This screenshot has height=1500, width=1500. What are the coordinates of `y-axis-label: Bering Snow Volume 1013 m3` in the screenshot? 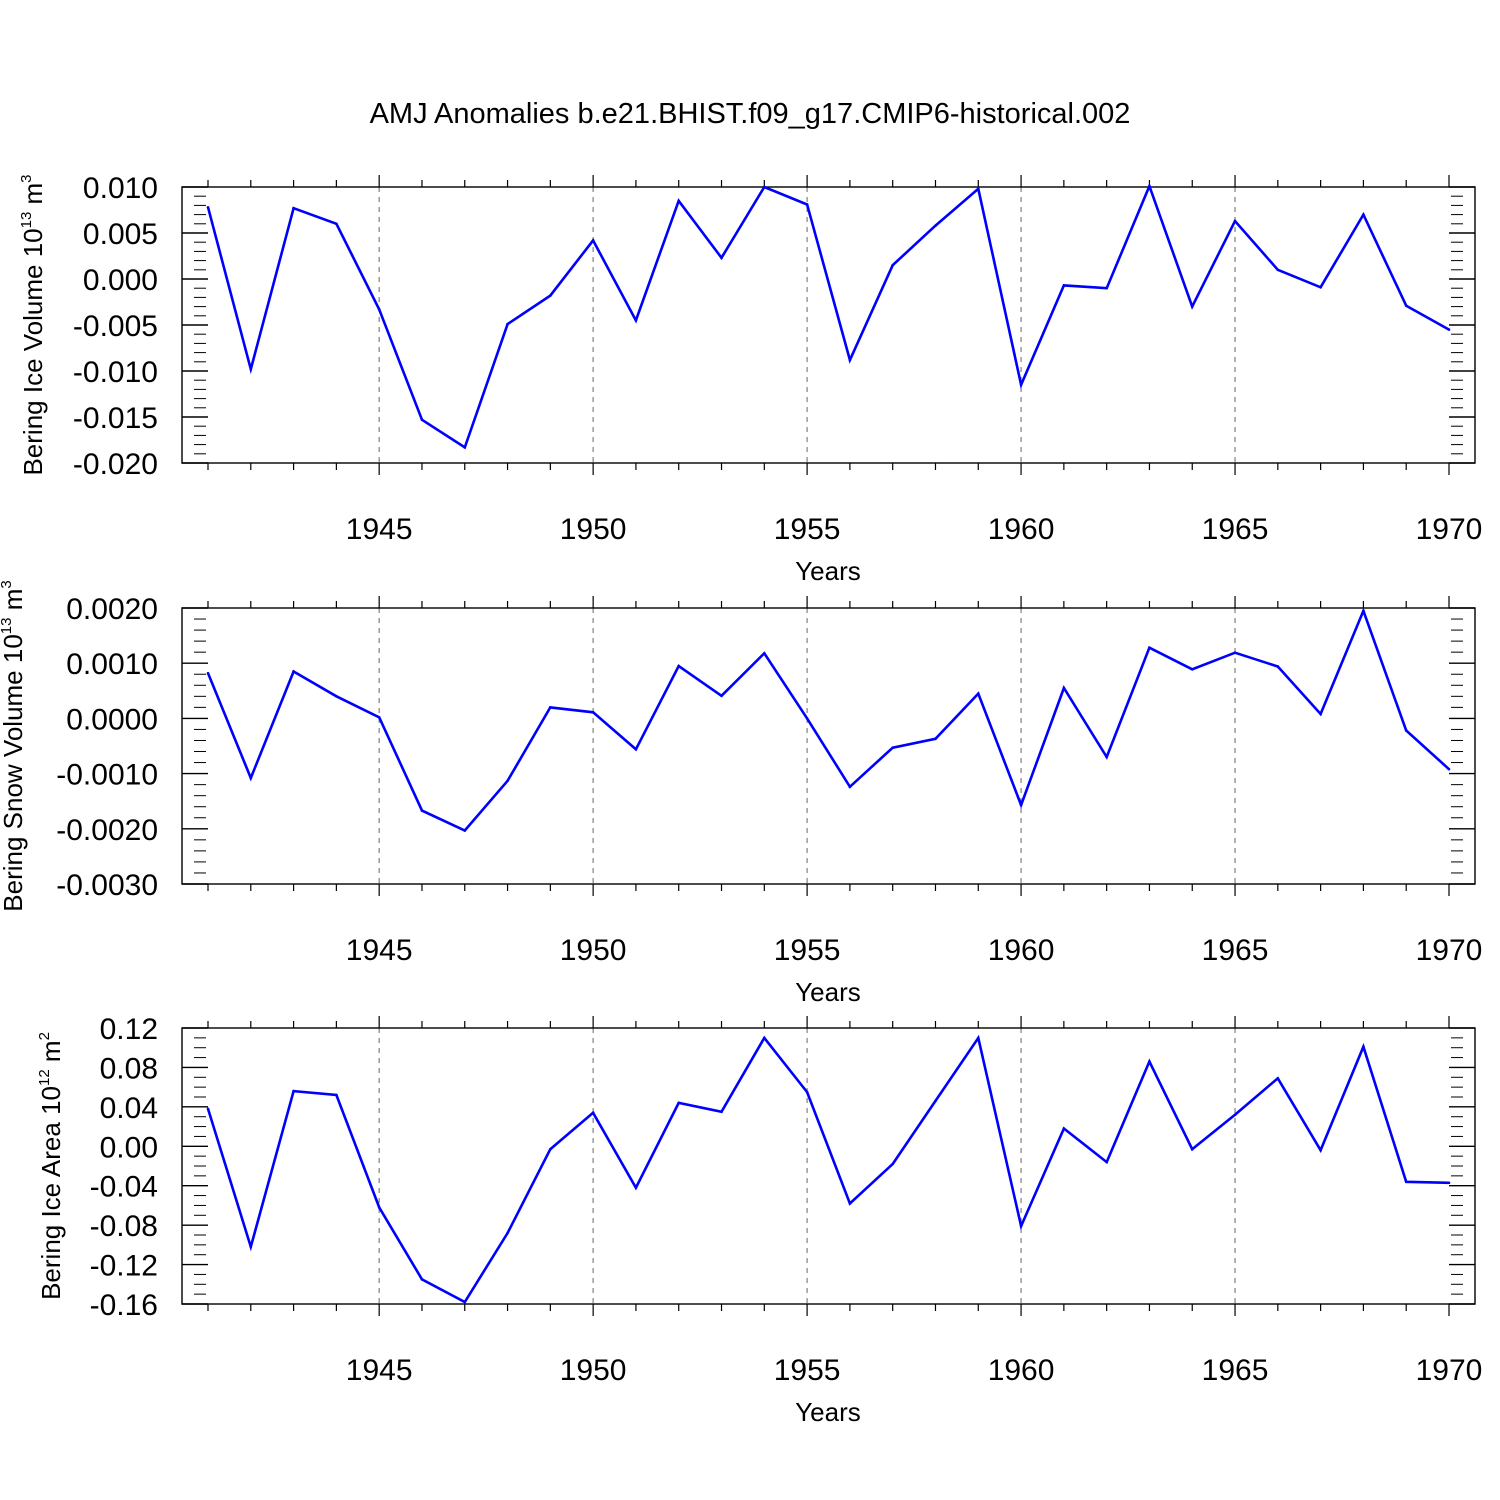 It's located at (14, 745).